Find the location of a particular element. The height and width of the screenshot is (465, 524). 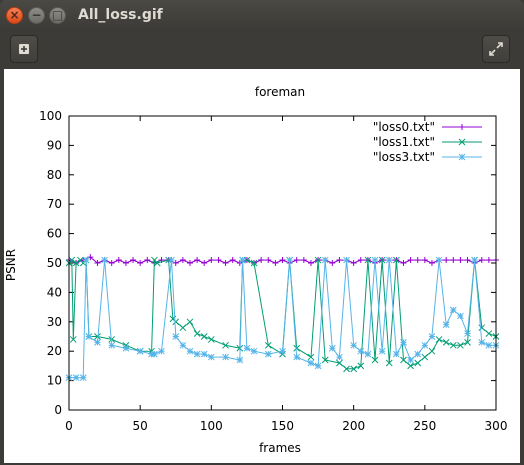

legend-label: "loss1.txt" is located at coordinates (404, 142).